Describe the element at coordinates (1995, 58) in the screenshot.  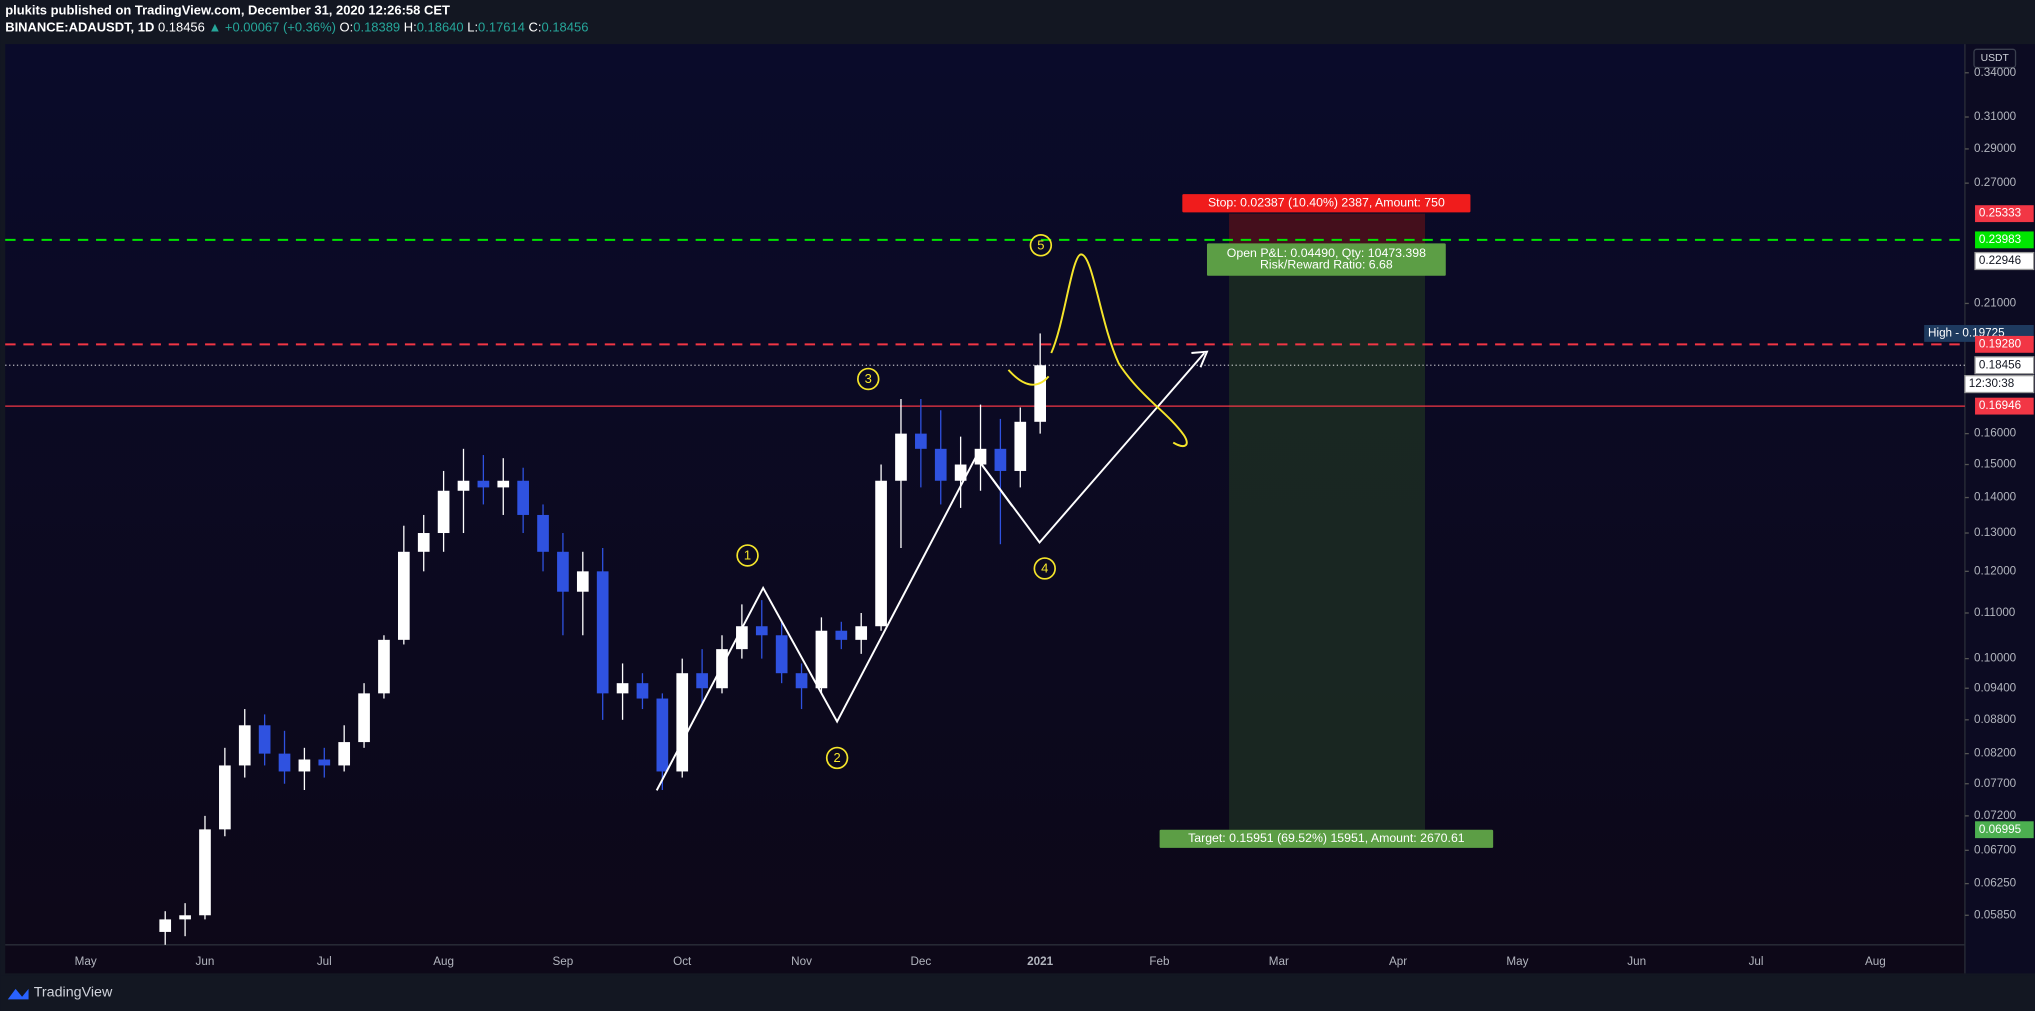
I see `currency-box` at that location.